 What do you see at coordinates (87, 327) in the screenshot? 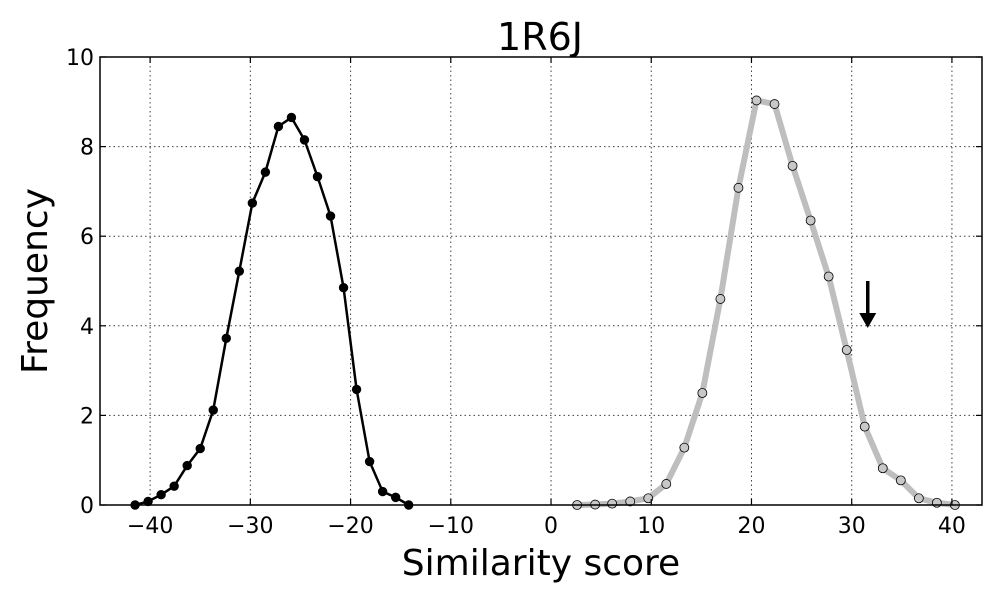
I see `y-tick-label: 4` at bounding box center [87, 327].